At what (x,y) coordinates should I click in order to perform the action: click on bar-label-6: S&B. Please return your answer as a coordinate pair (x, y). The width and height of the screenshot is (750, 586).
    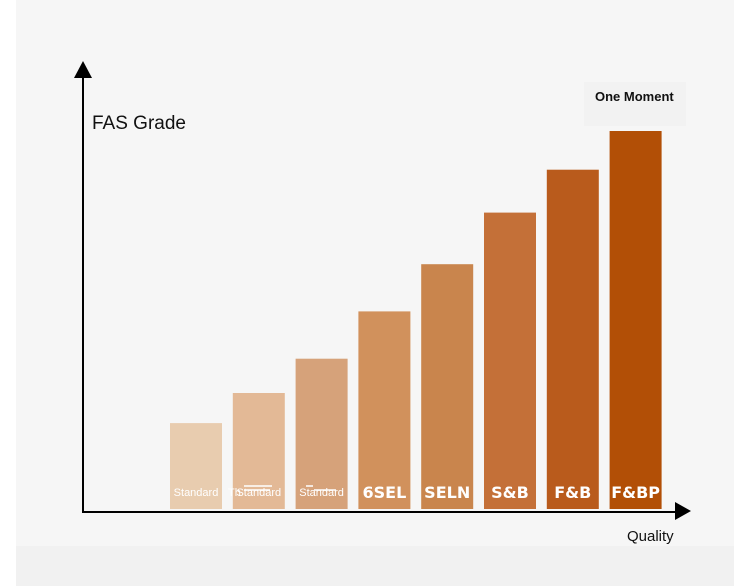
    Looking at the image, I should click on (510, 492).